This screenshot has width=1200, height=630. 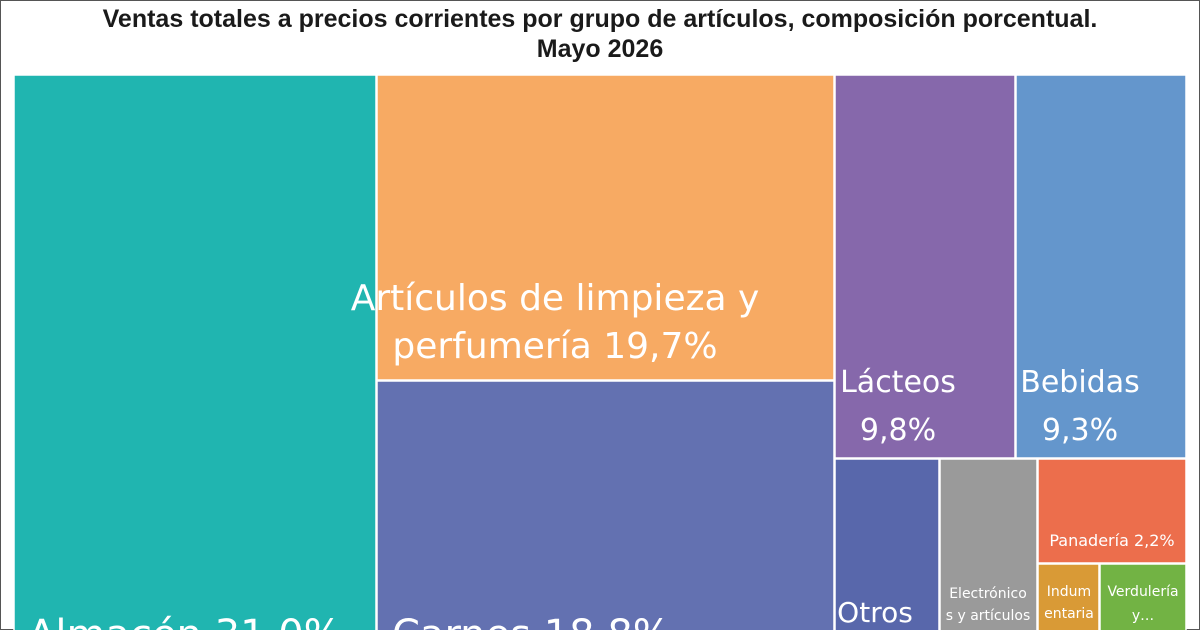 I want to click on treemap-tile-panaderia: Panadería 2,2%, so click(x=1112, y=511).